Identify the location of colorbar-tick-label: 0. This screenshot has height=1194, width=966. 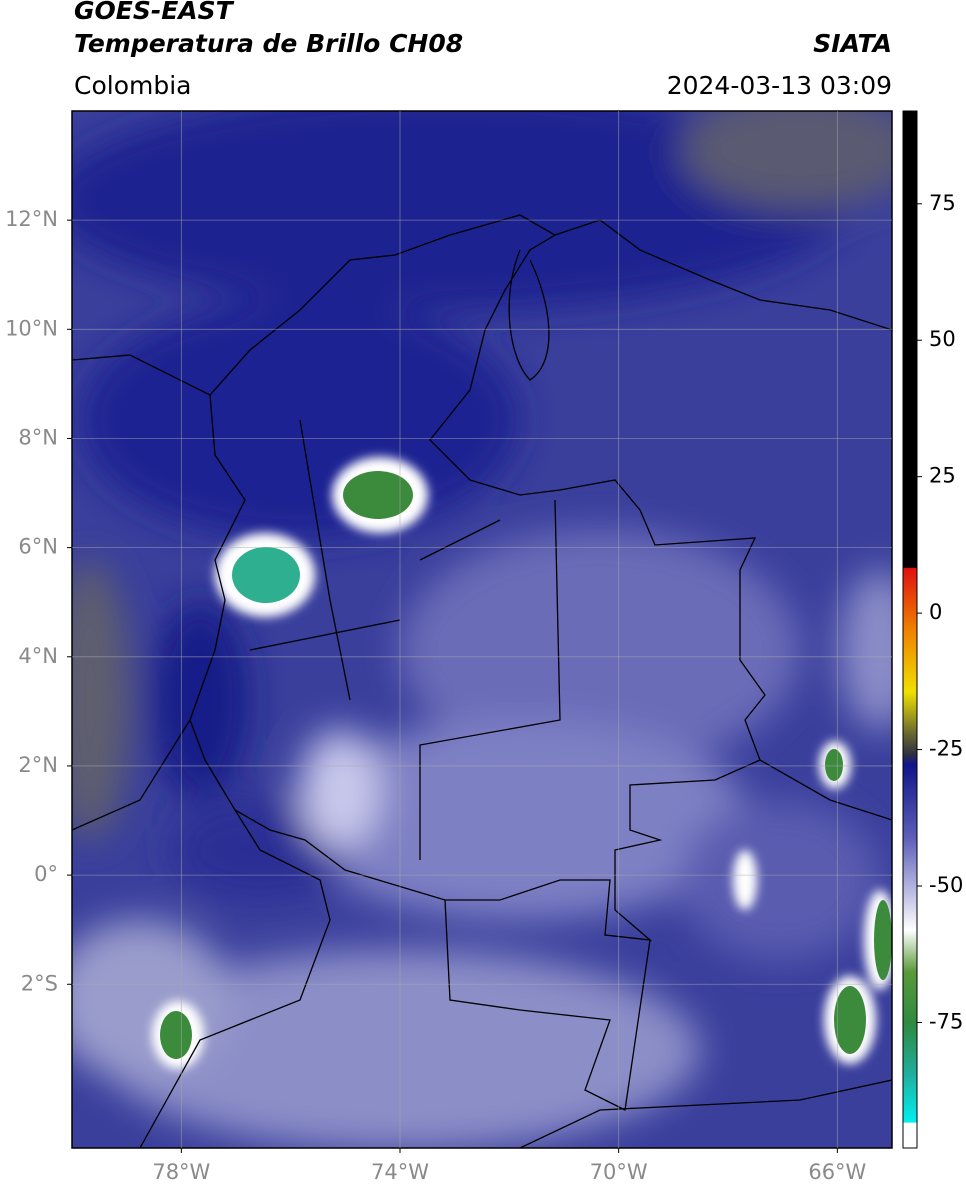
(935, 612).